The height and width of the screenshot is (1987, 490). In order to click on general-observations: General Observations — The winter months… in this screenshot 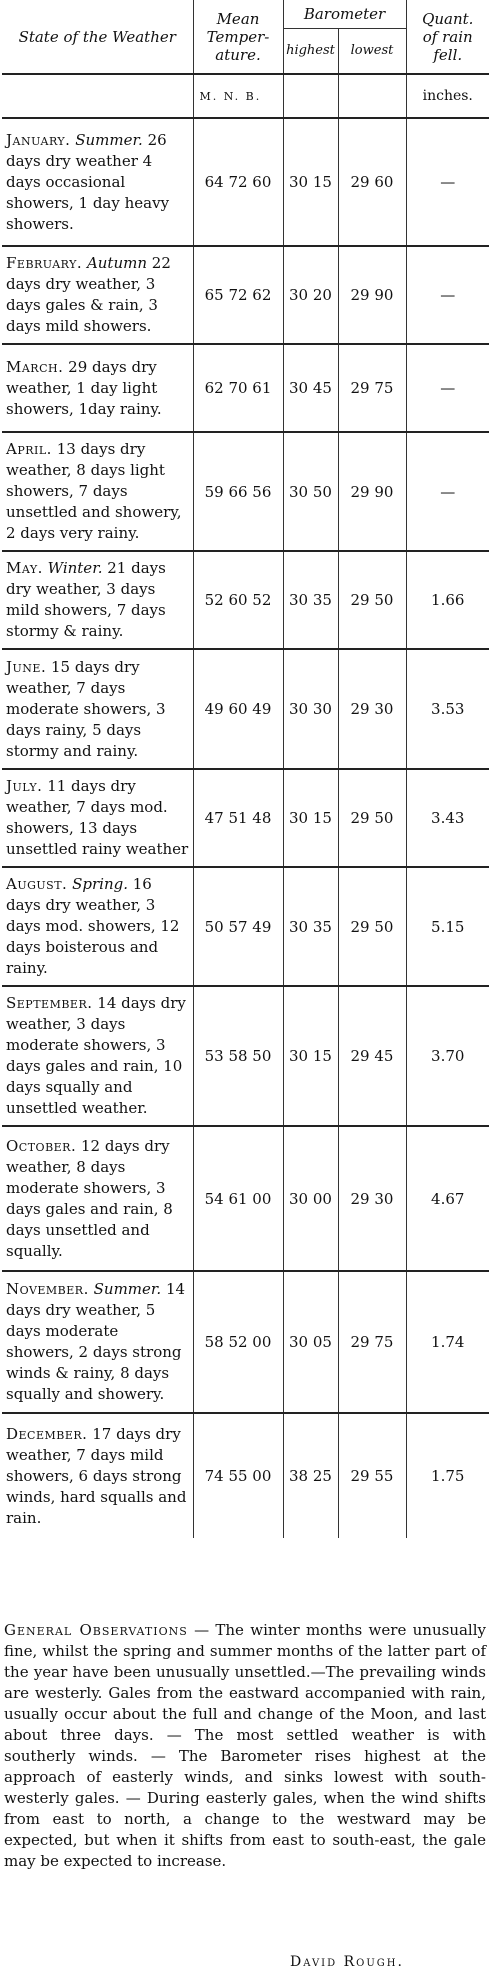, I will do `click(245, 1746)`.